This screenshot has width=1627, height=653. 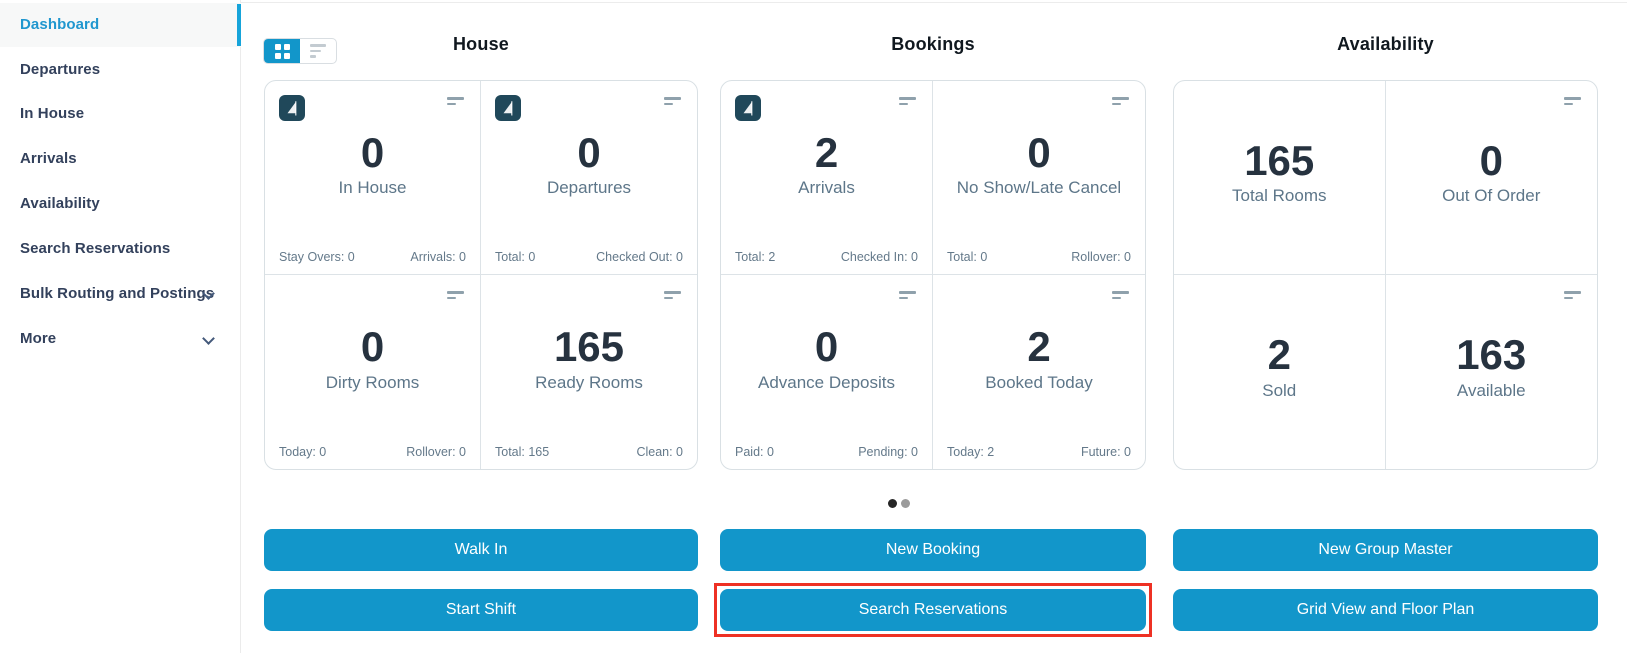 What do you see at coordinates (589, 452) in the screenshot?
I see `card-stats: Total: 165 Clean: 0` at bounding box center [589, 452].